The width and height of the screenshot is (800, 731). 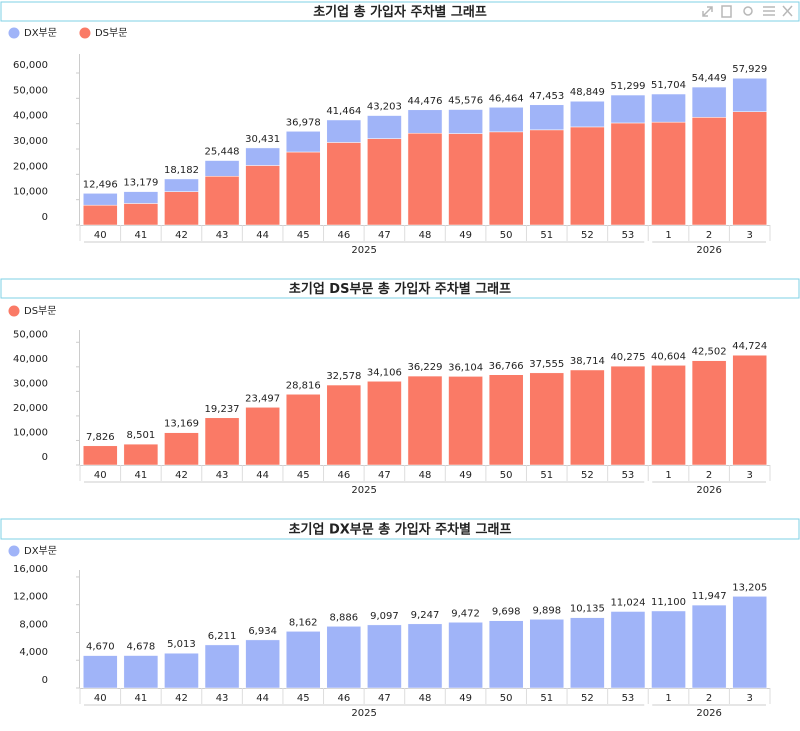 I want to click on total-label: 13,179, so click(x=140, y=183).